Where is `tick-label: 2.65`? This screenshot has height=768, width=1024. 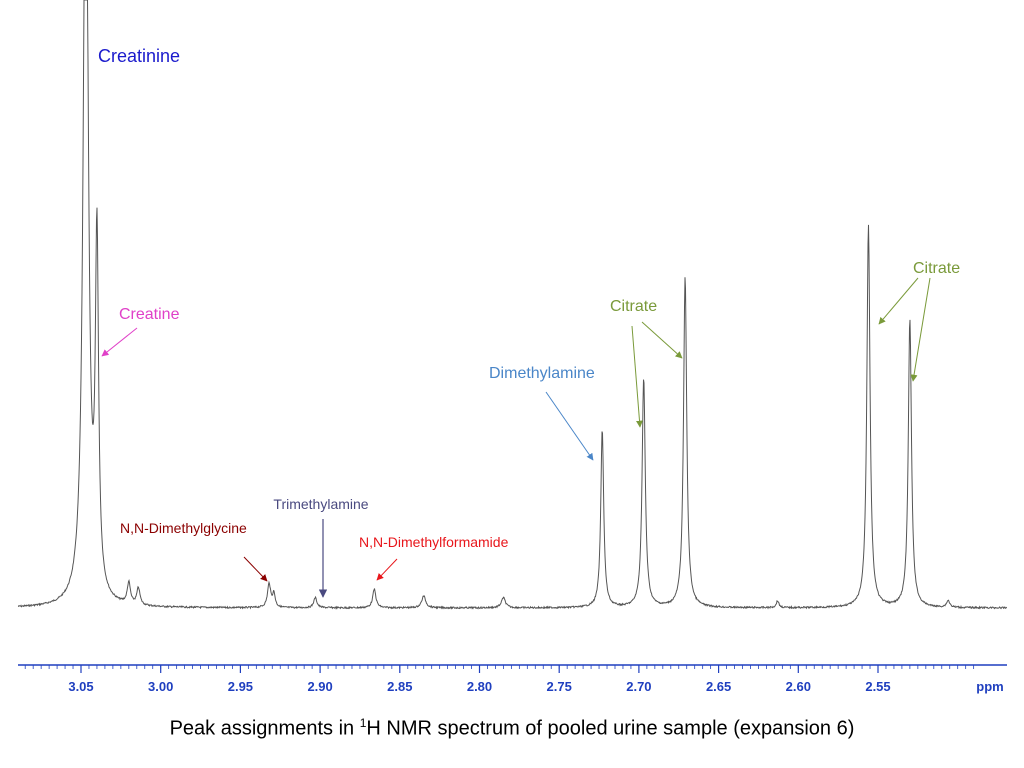
tick-label: 2.65 is located at coordinates (718, 686).